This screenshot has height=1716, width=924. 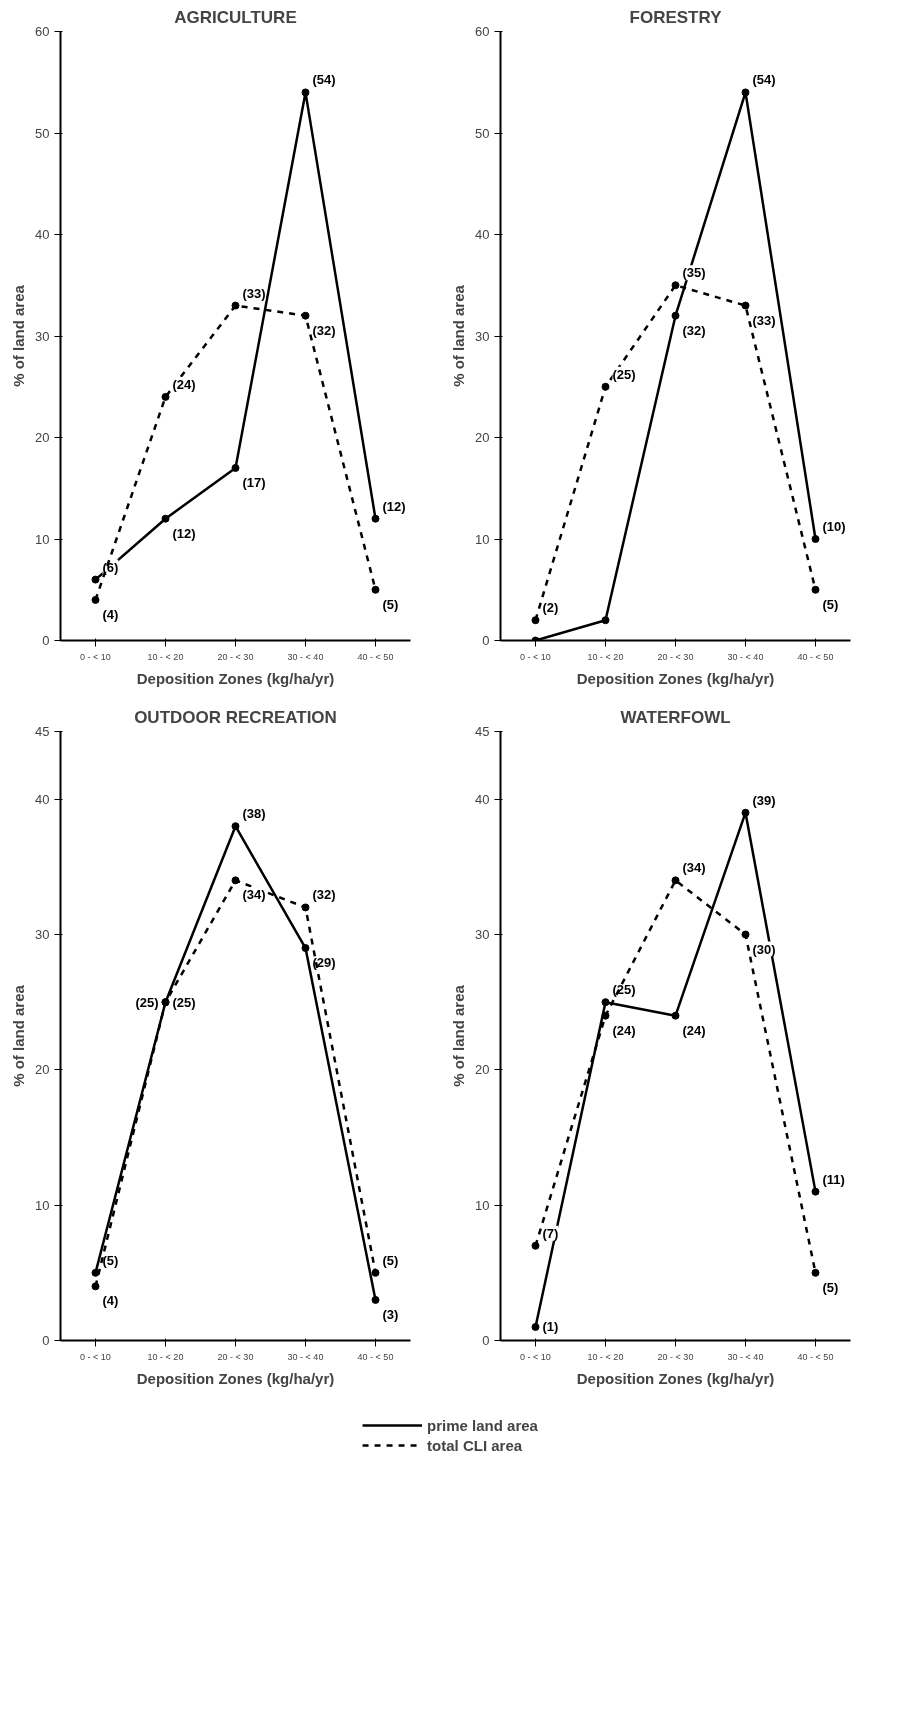 What do you see at coordinates (235, 717) in the screenshot?
I see `chart-title: OUTDOOR RECREATION` at bounding box center [235, 717].